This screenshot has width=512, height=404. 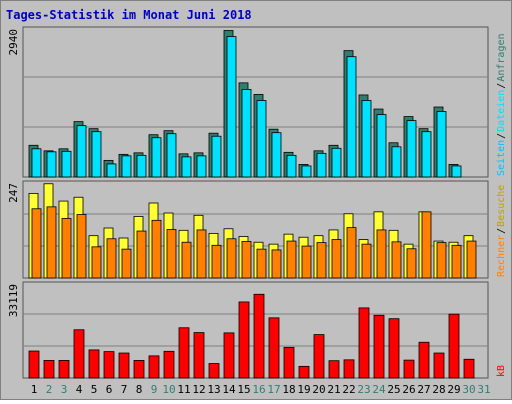 What do you see at coordinates (183, 389) in the screenshot?
I see `day-label: 11` at bounding box center [183, 389].